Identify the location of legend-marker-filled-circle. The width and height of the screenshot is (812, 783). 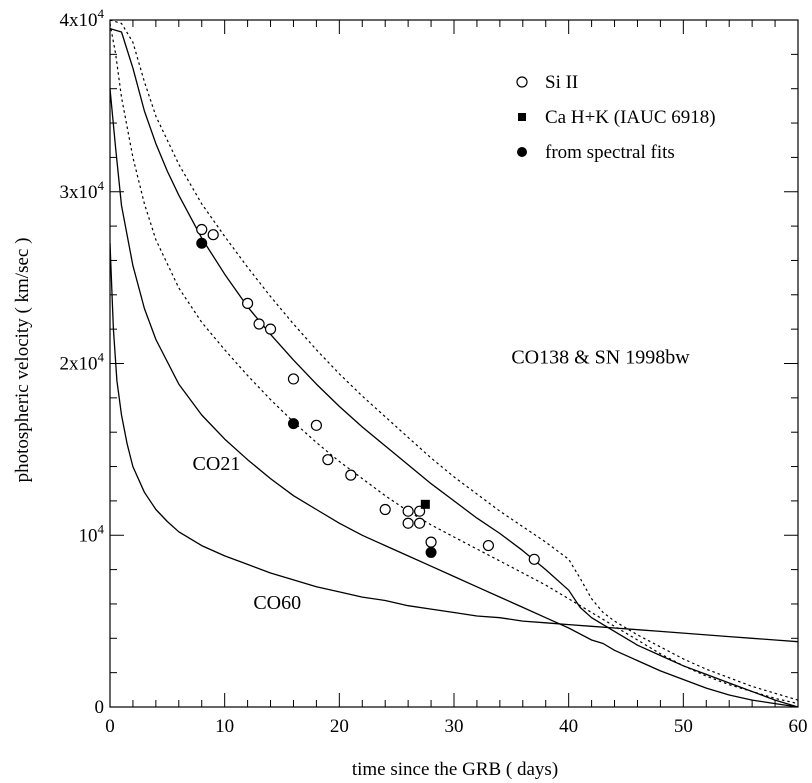
(522, 152).